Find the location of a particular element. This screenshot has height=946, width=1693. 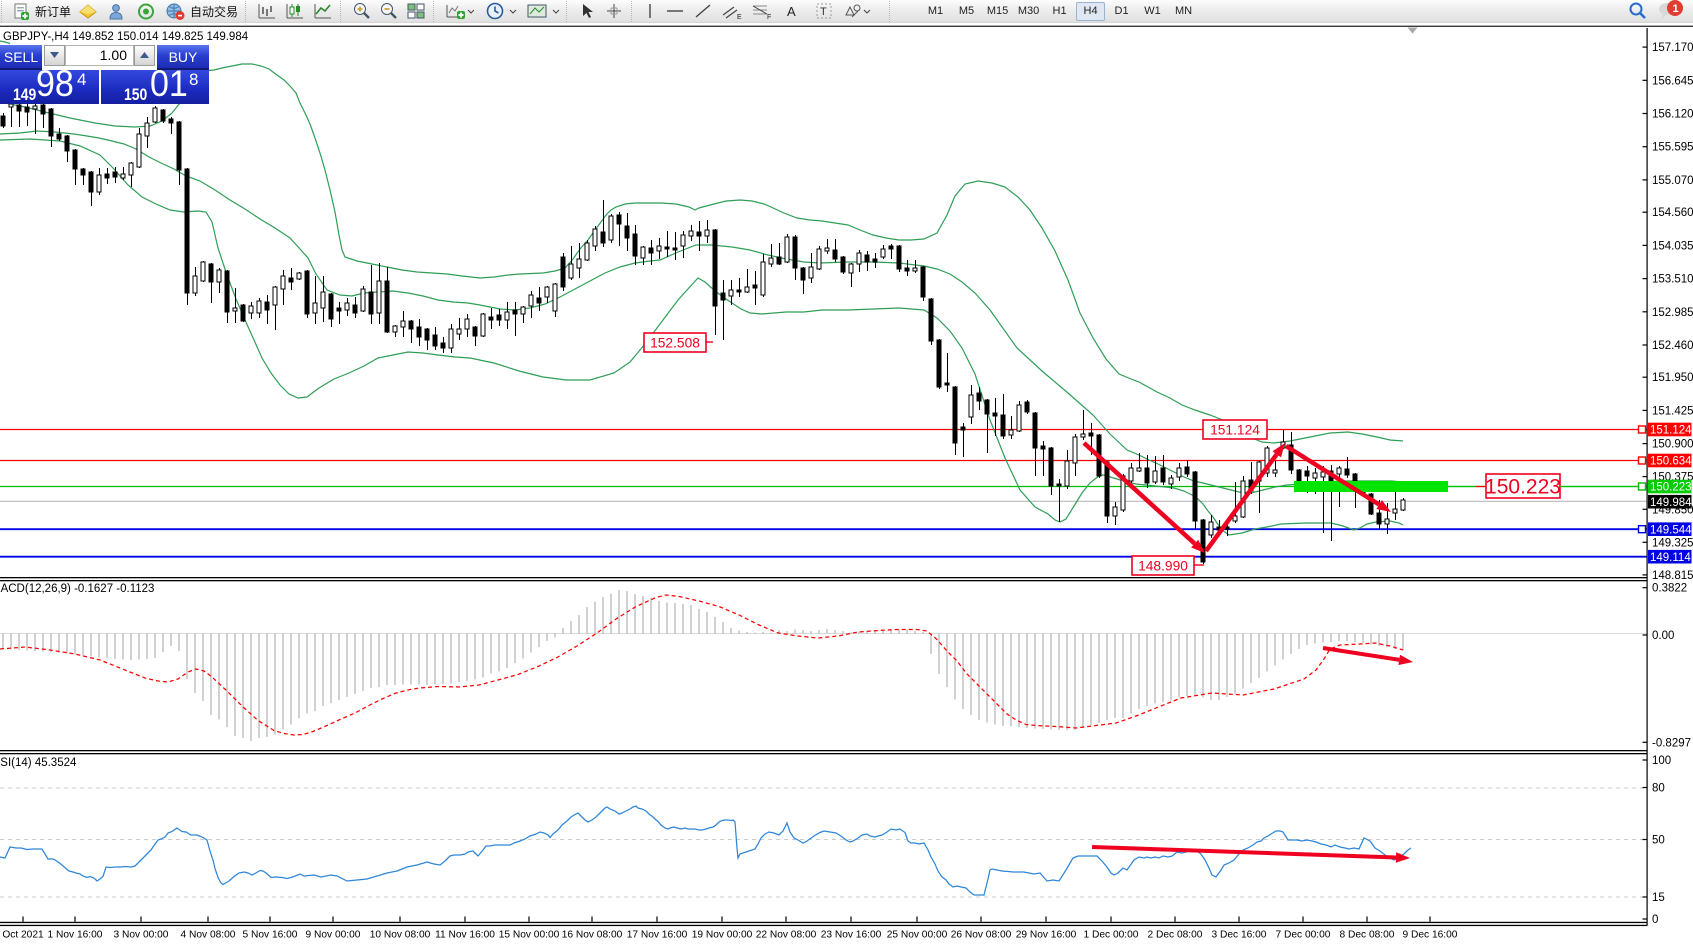

svg-text: 17 Nov 16:00 is located at coordinates (657, 935).